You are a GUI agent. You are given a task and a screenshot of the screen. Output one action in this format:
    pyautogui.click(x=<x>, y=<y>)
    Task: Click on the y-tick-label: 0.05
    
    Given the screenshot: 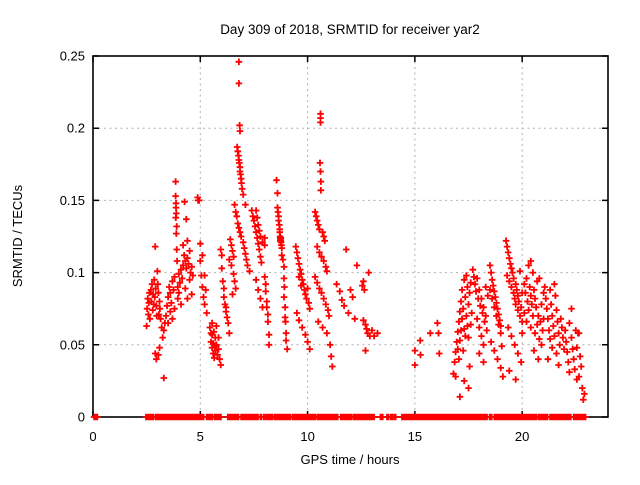 What is the action you would take?
    pyautogui.click(x=72, y=344)
    